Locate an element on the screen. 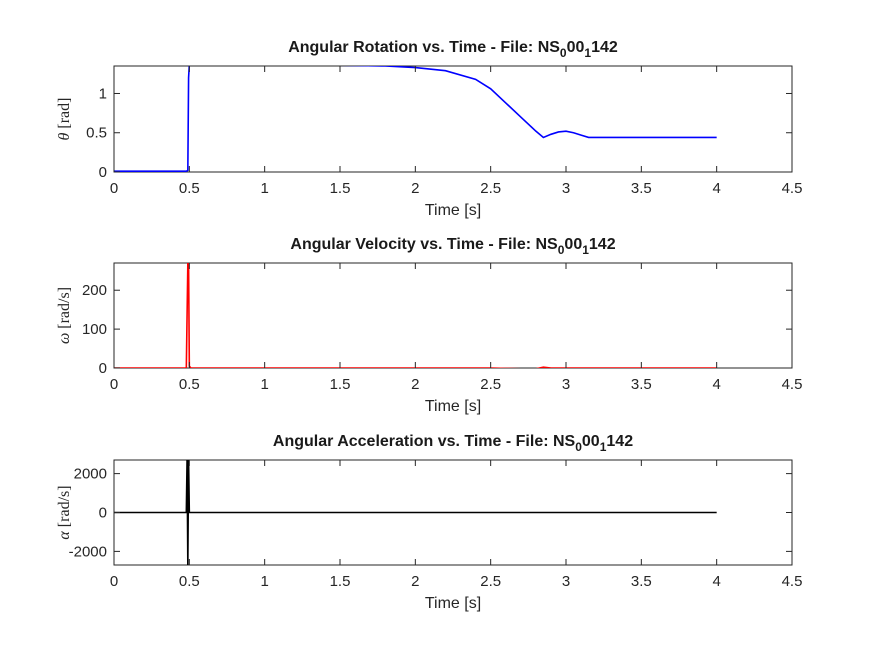 The width and height of the screenshot is (875, 656). series-line-theta is located at coordinates (415, 119).